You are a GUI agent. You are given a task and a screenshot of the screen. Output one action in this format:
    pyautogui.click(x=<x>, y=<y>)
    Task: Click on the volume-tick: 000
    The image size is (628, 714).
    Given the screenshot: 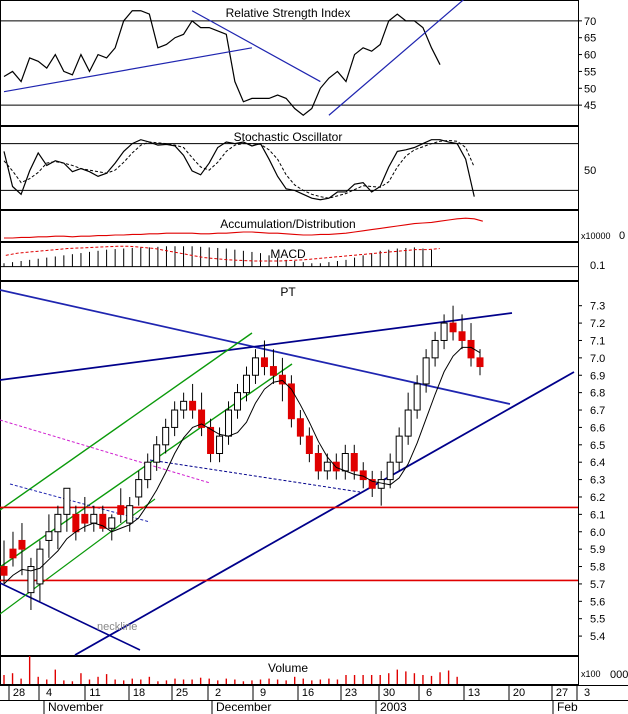 What is the action you would take?
    pyautogui.click(x=619, y=675)
    